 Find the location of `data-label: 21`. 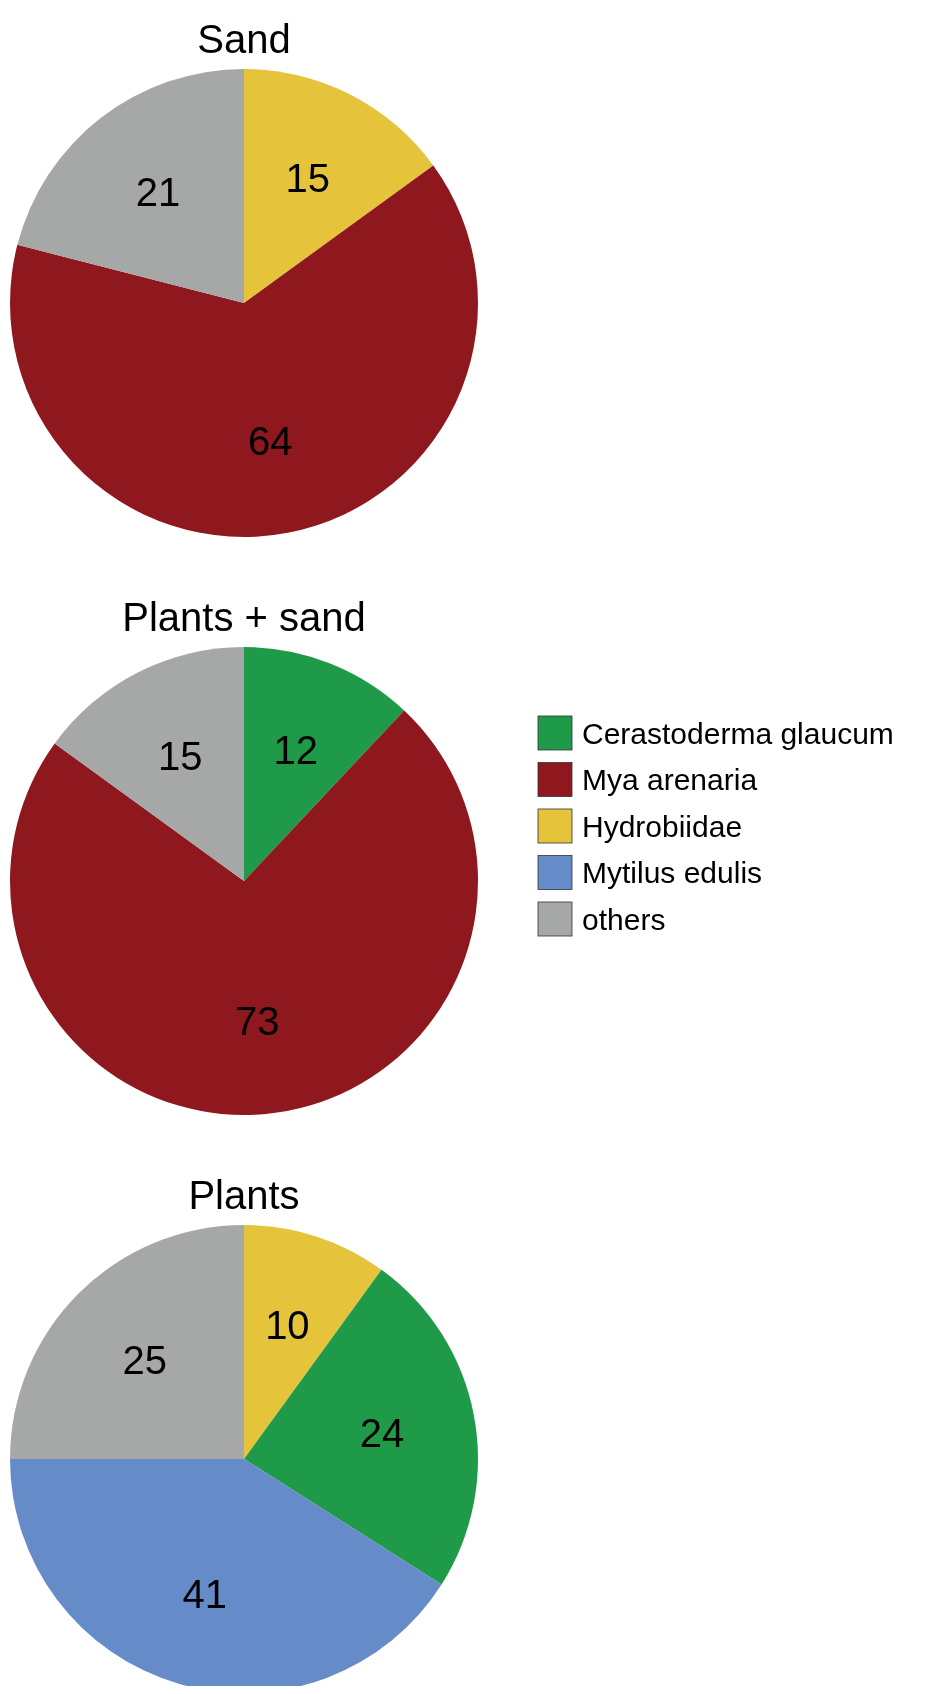

data-label: 21 is located at coordinates (158, 192).